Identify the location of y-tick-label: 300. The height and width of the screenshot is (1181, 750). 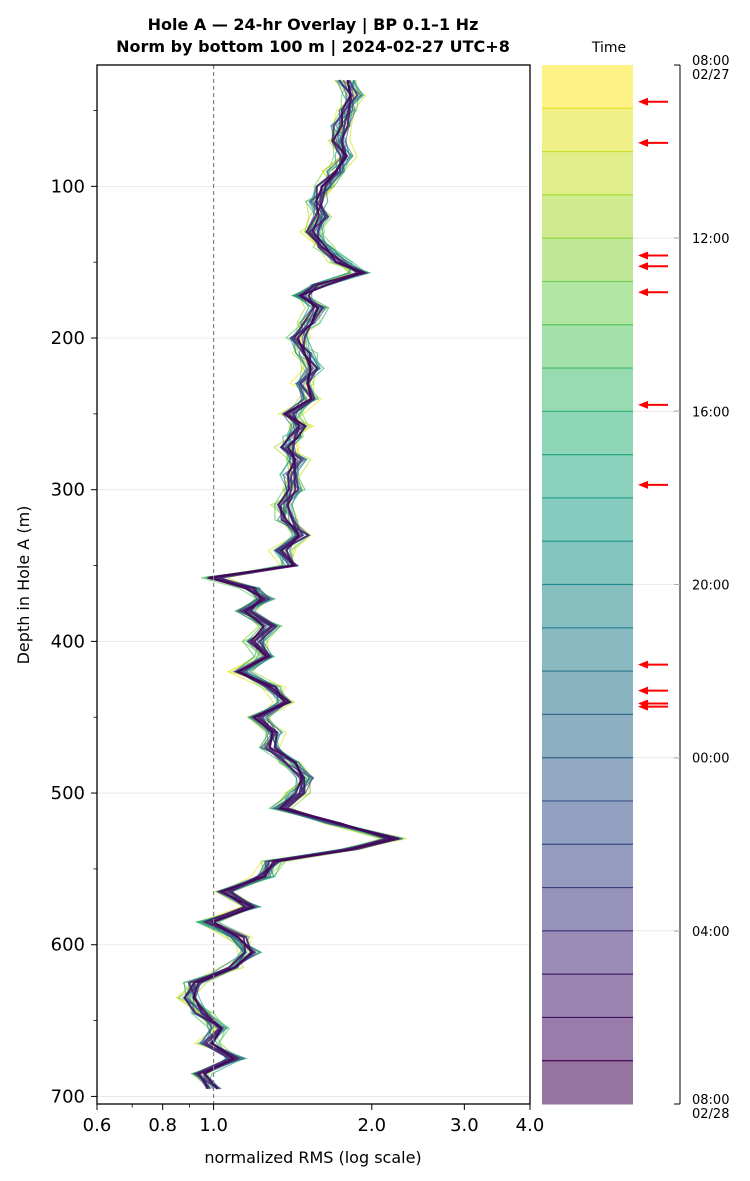
(68, 490).